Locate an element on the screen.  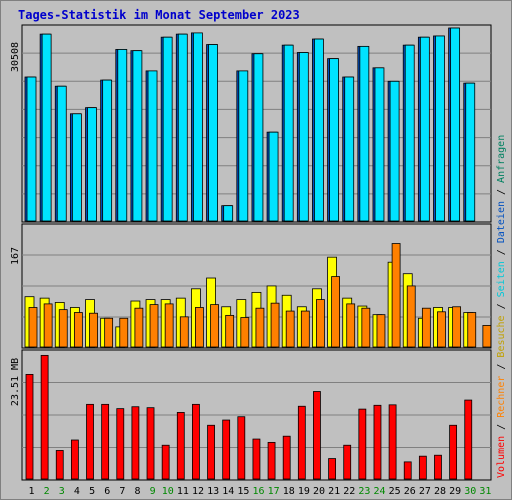
legend-rechner: Rechner is located at coordinates (501, 397).